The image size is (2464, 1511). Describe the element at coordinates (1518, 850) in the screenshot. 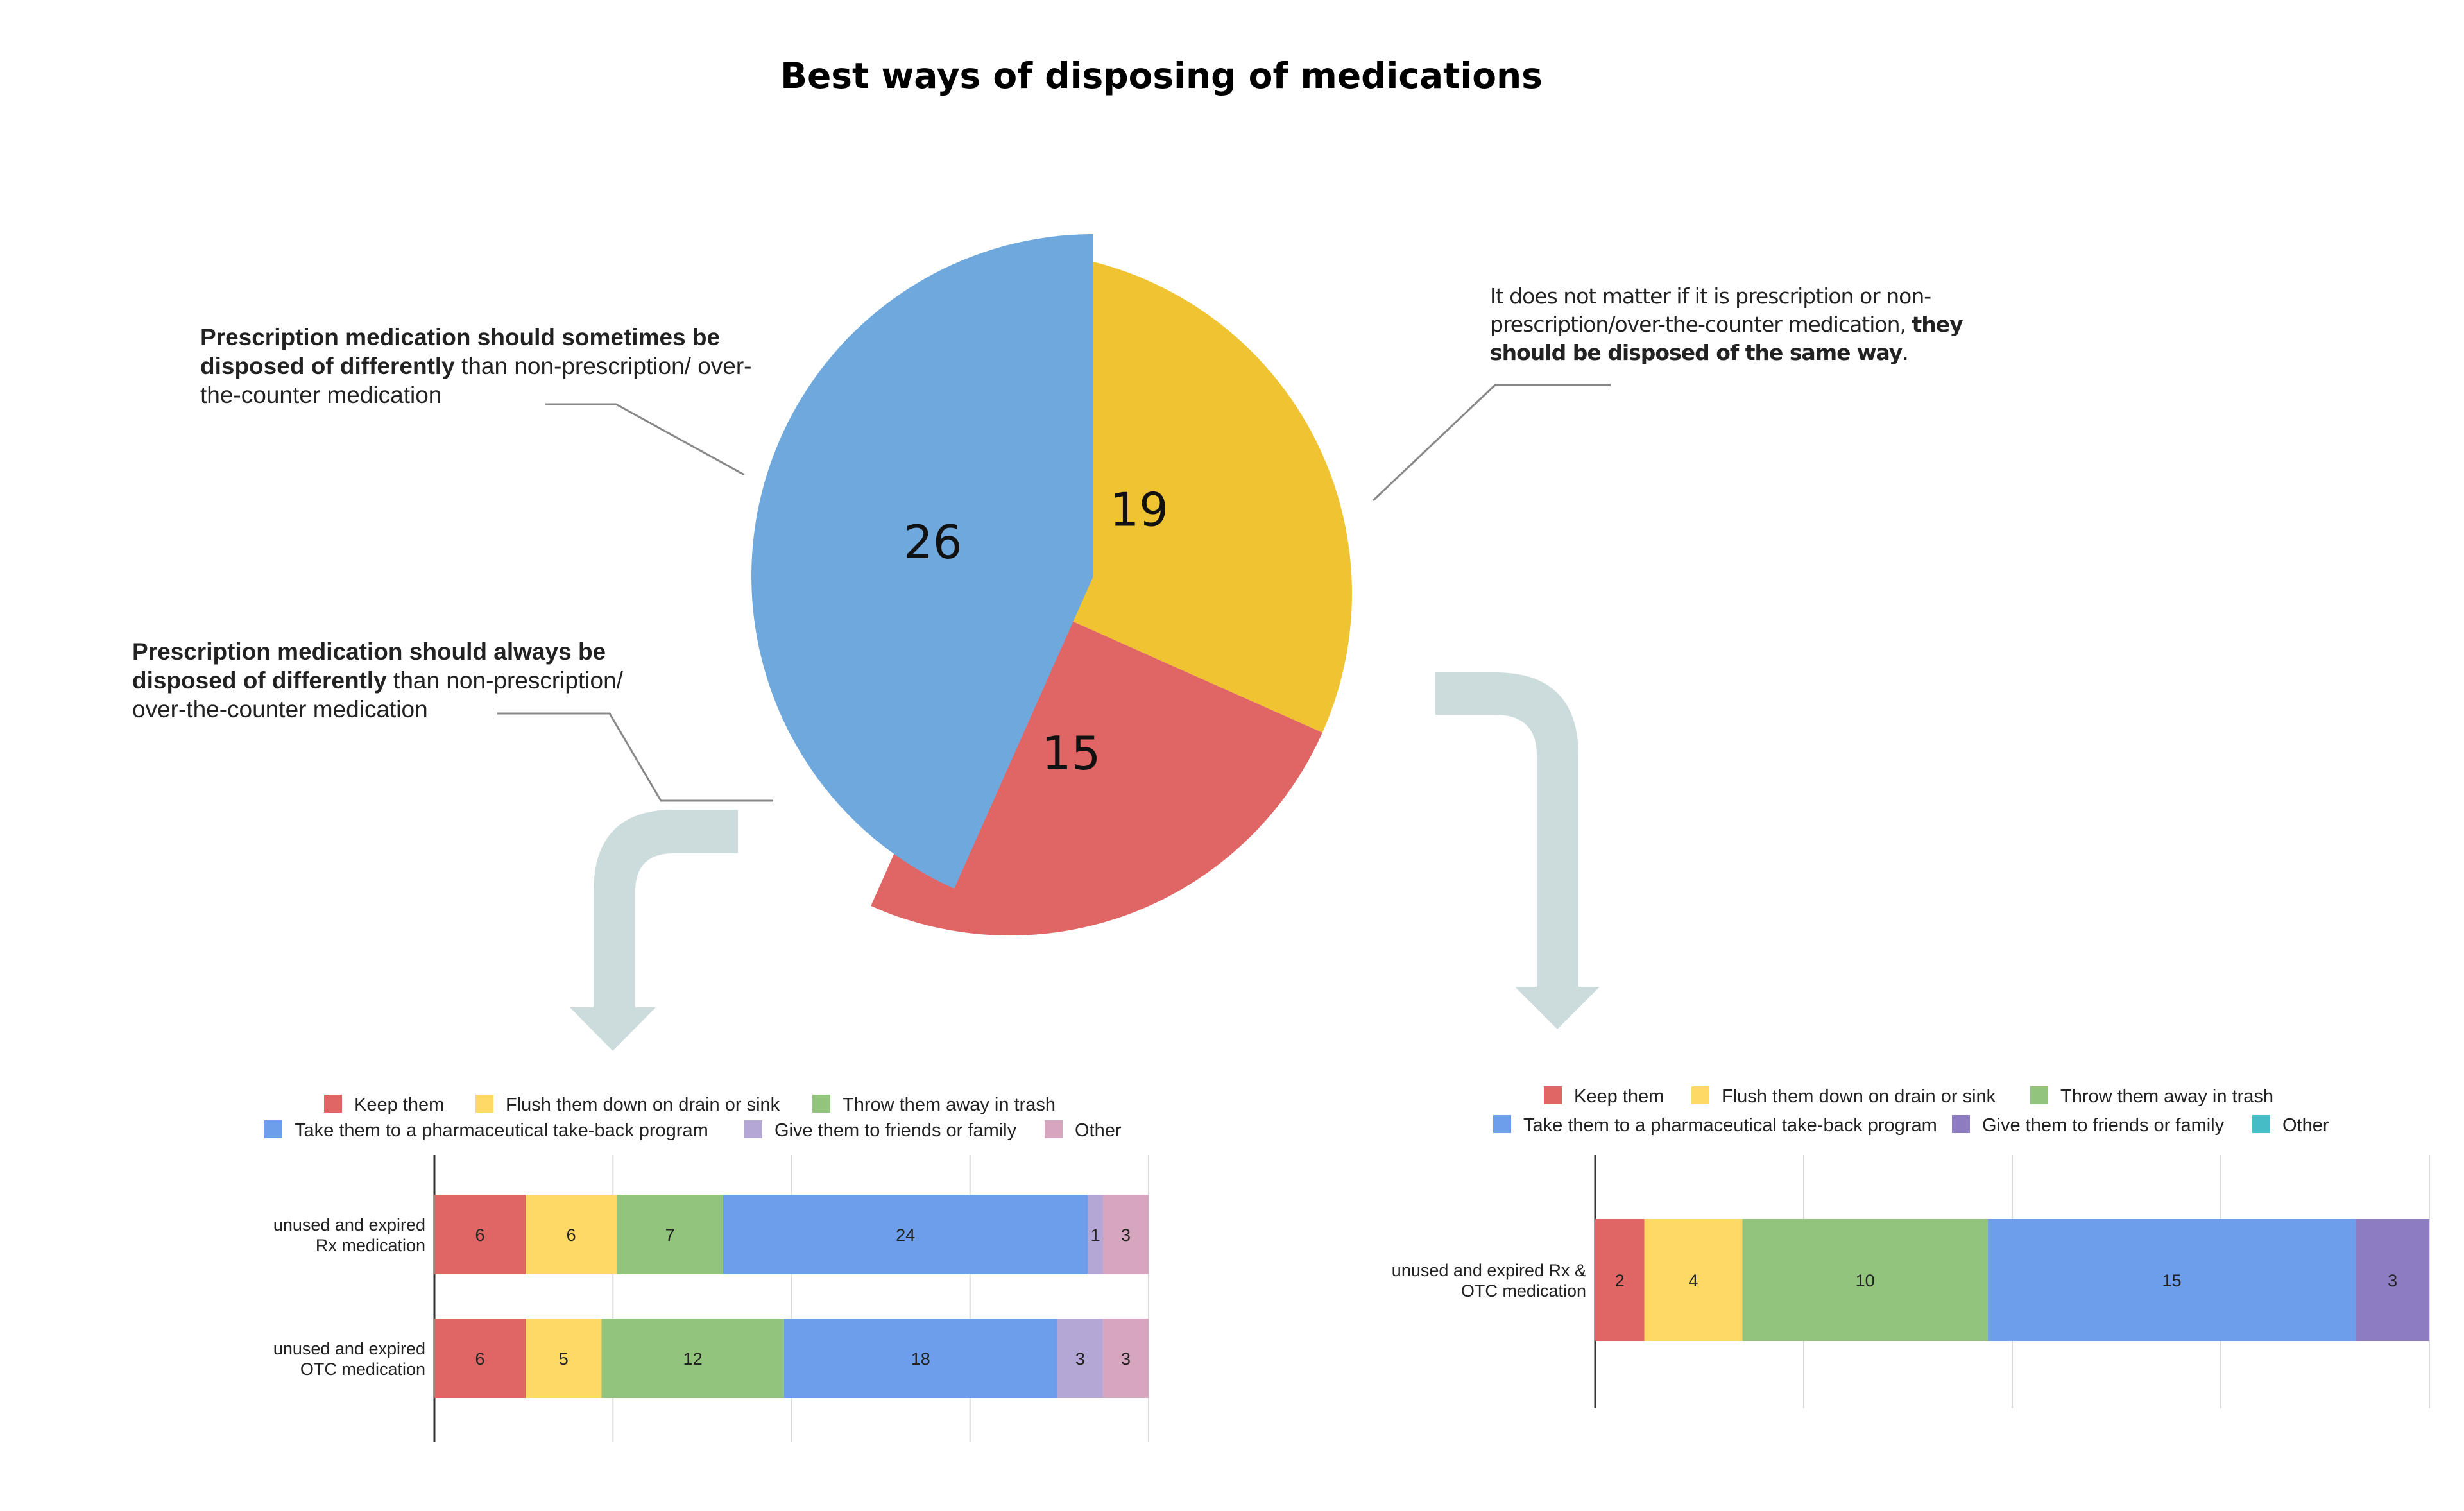

I see `arrow-right-icon` at that location.